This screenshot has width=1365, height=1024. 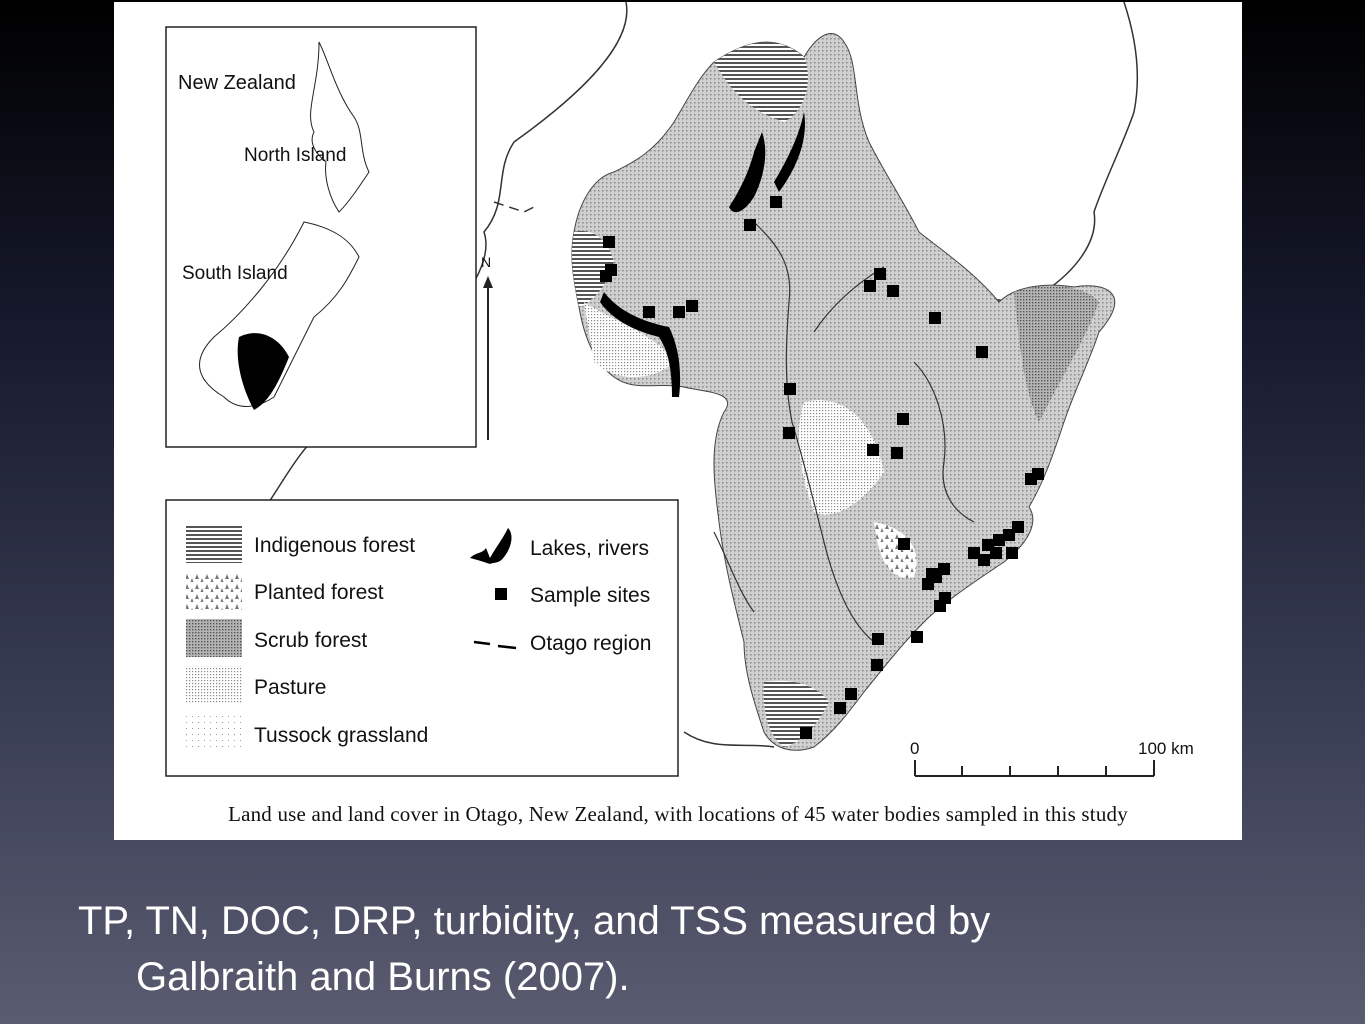 I want to click on lakes-rivers-symbol, so click(x=491, y=546).